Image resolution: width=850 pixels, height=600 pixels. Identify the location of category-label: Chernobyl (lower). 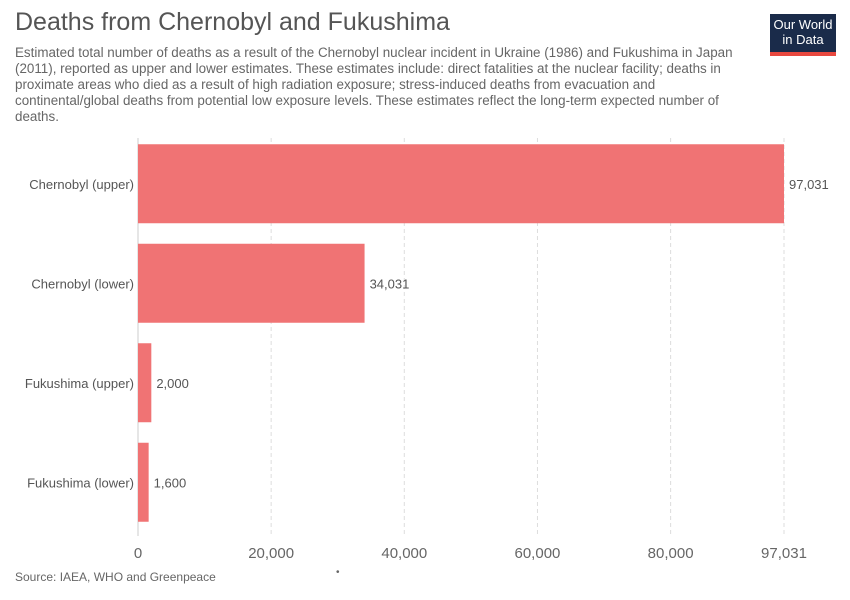
(82, 283).